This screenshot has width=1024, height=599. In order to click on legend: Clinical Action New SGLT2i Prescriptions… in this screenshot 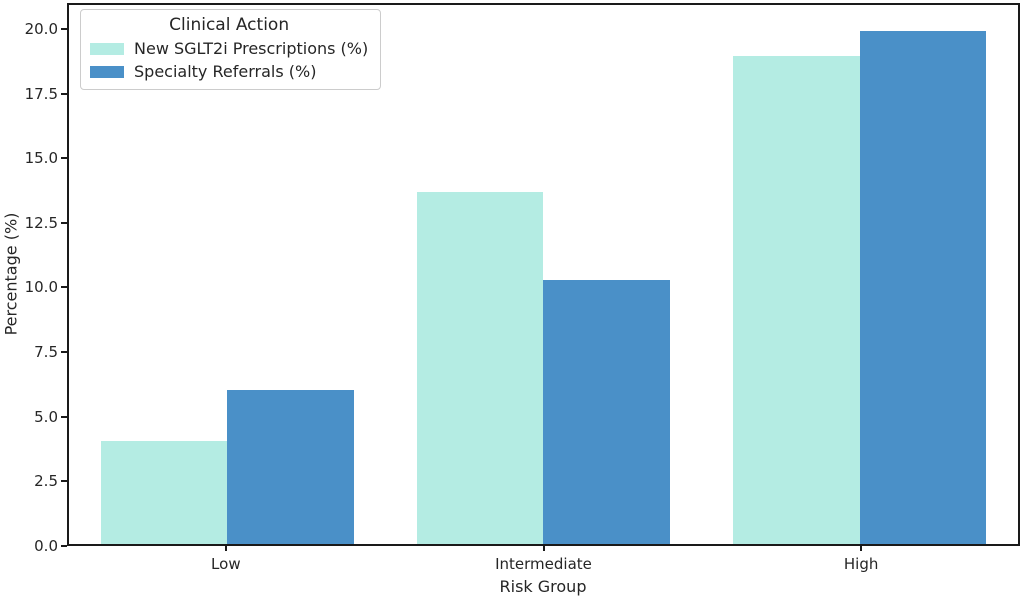, I will do `click(231, 49)`.